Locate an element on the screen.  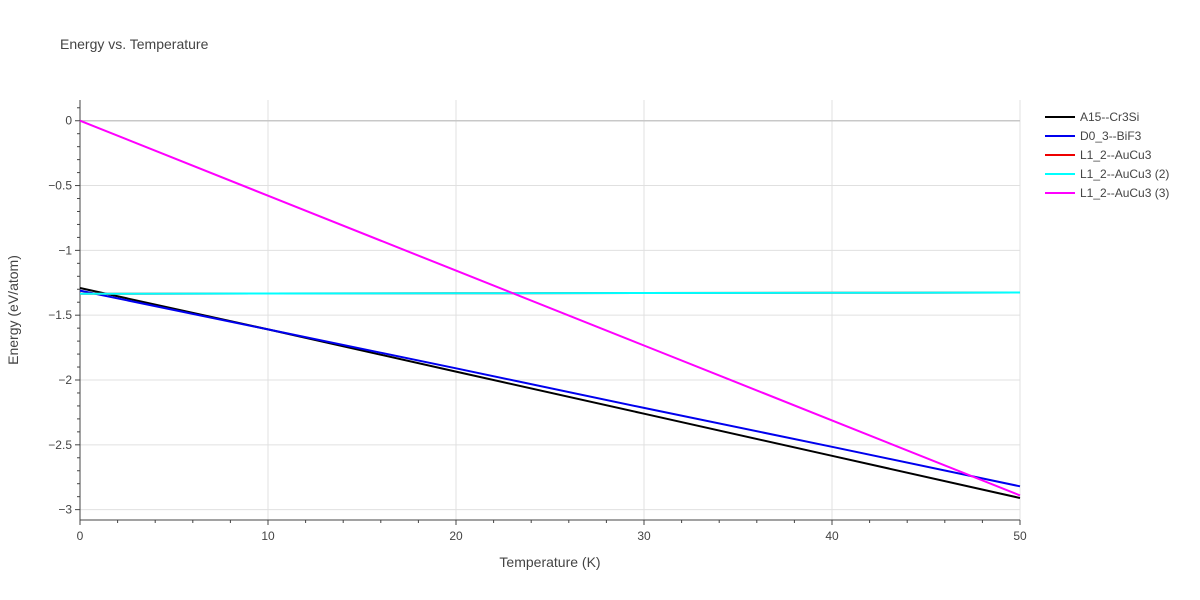
x-axis-title: Temperature (K) is located at coordinates (550, 562).